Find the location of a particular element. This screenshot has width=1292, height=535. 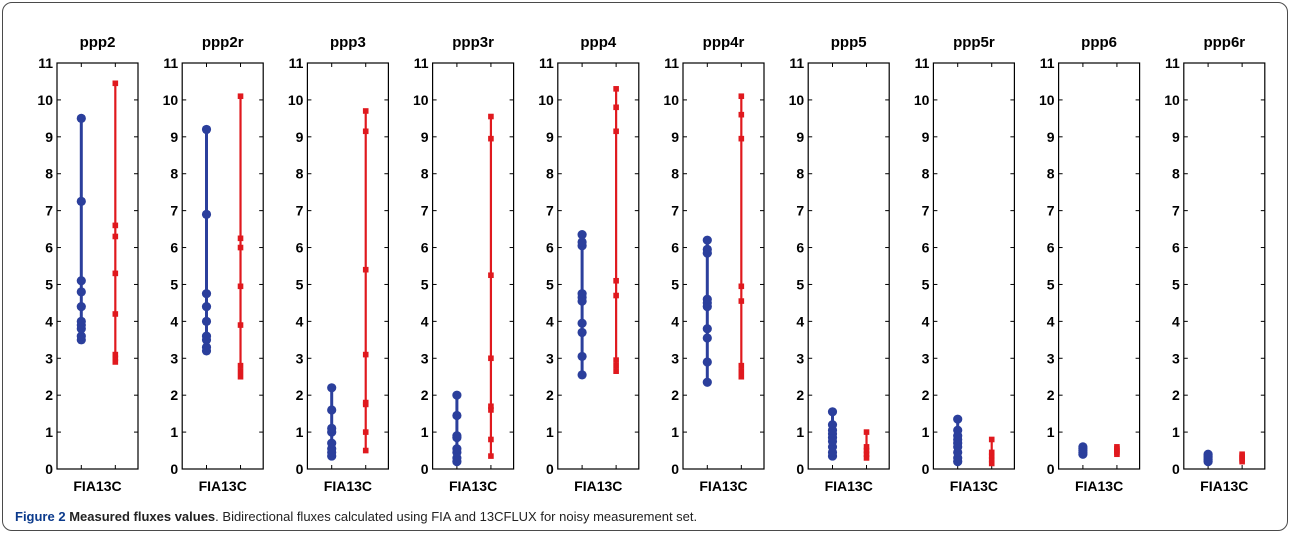

panel-title: ppp5 is located at coordinates (849, 42).